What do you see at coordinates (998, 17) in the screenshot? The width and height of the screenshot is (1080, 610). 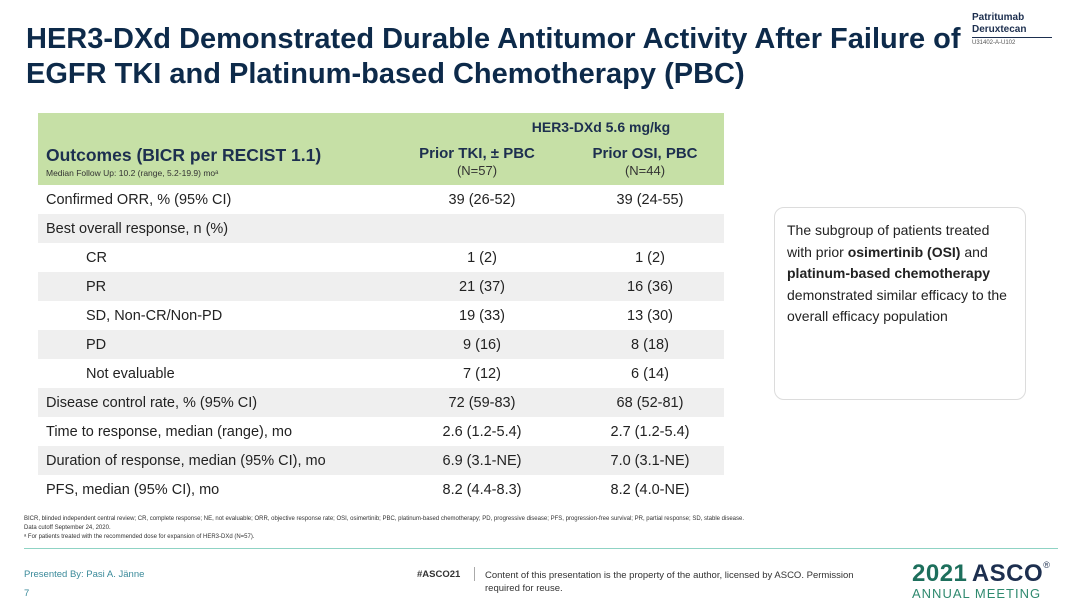 I see `brand-line-1: Patritumab` at bounding box center [998, 17].